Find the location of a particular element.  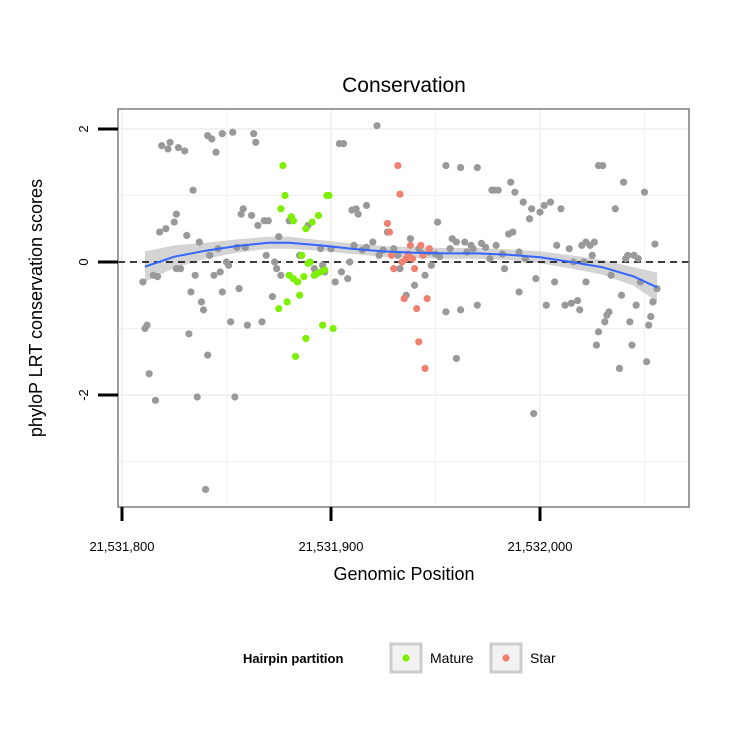

legend: Hairpin partition Mature Star is located at coordinates (399, 658).